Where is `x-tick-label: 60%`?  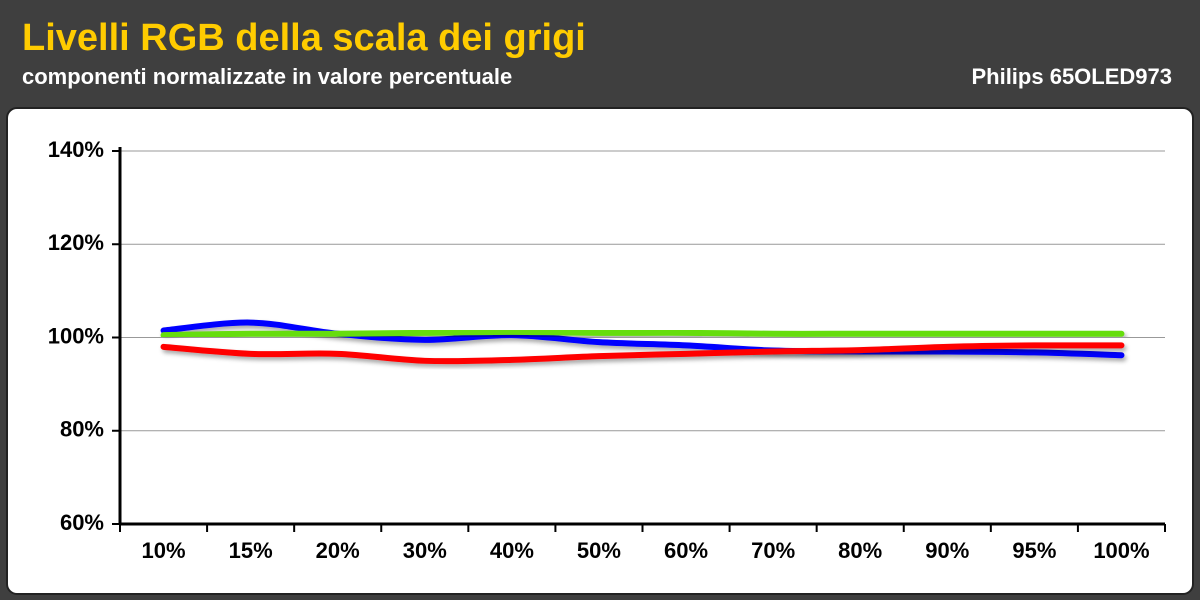 x-tick-label: 60% is located at coordinates (686, 550).